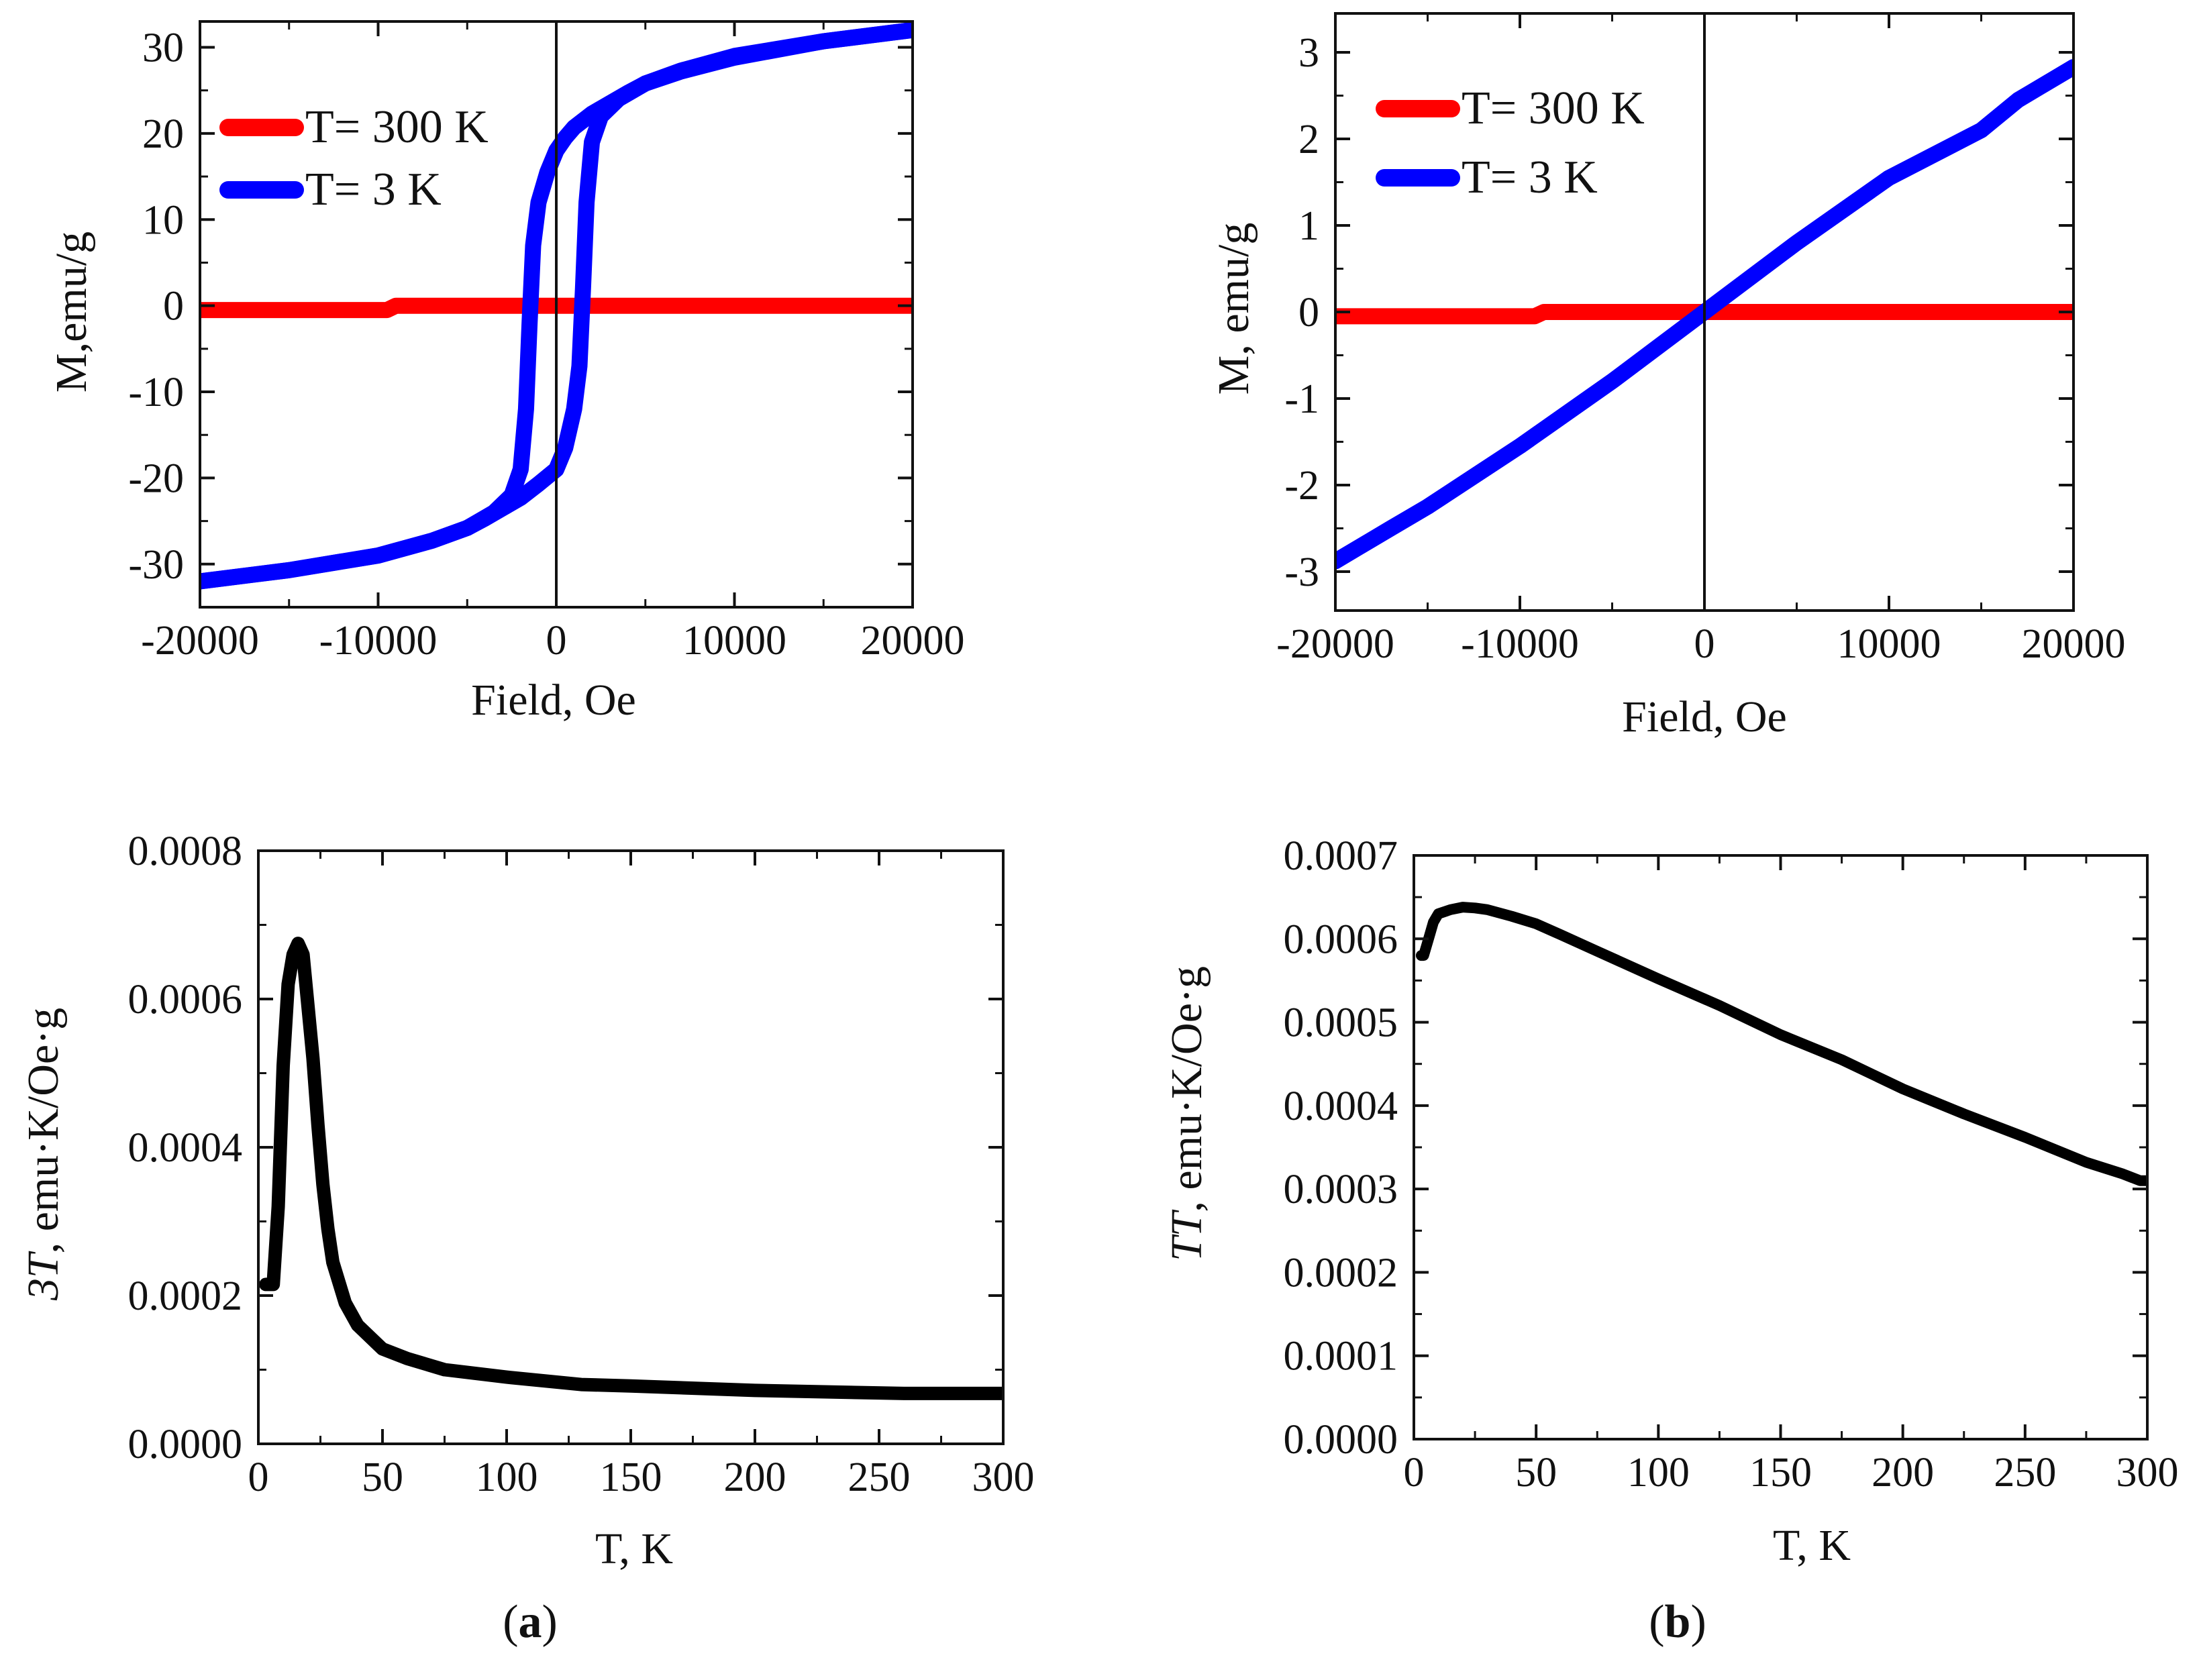 The height and width of the screenshot is (1680, 2201). Describe the element at coordinates (1308, 140) in the screenshot. I see `y-tick-label: 2` at that location.